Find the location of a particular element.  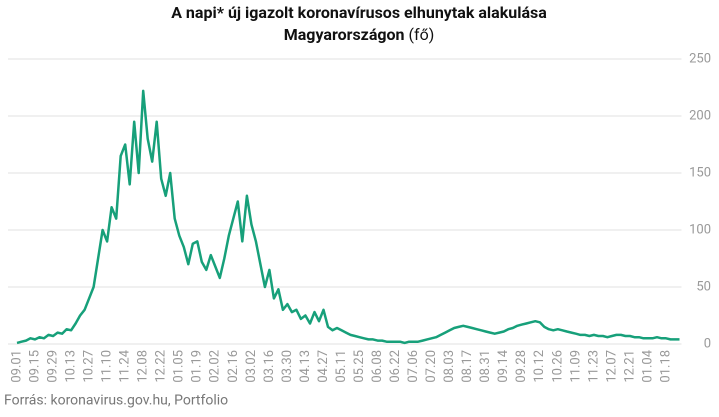

x-tick-label: 08.31 is located at coordinates (485, 366).